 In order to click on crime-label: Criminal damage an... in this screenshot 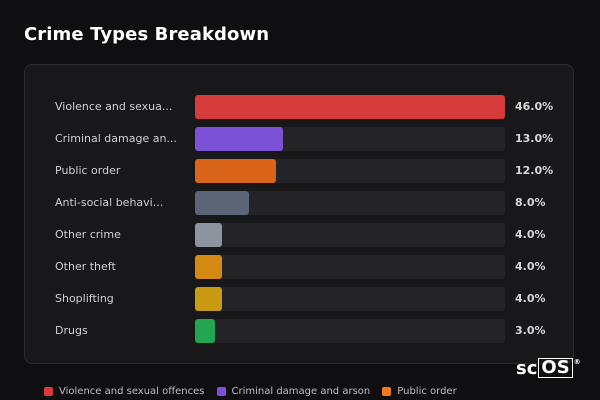, I will do `click(116, 138)`.